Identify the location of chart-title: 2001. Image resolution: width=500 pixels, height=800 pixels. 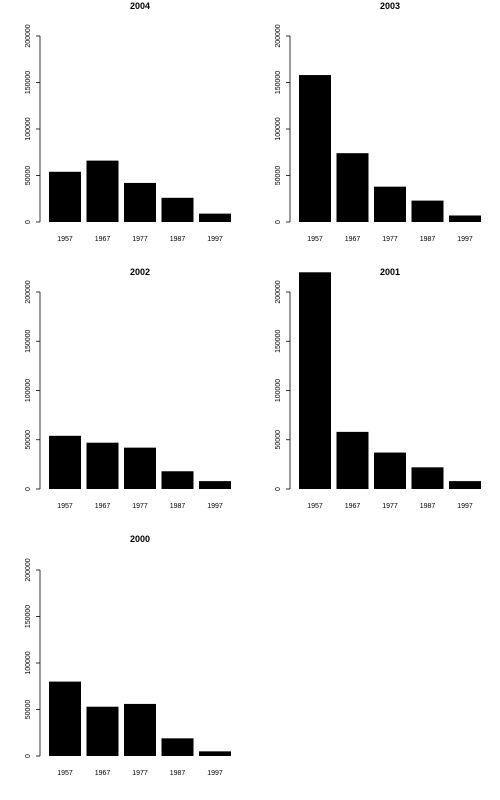
(390, 272).